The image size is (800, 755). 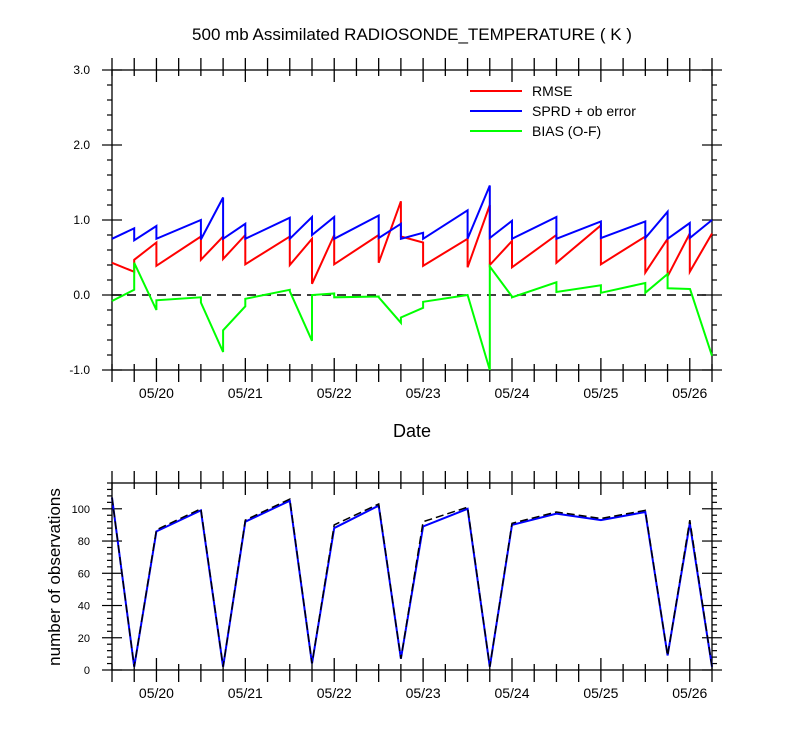 What do you see at coordinates (79, 370) in the screenshot?
I see `y-tick-label: -1.0` at bounding box center [79, 370].